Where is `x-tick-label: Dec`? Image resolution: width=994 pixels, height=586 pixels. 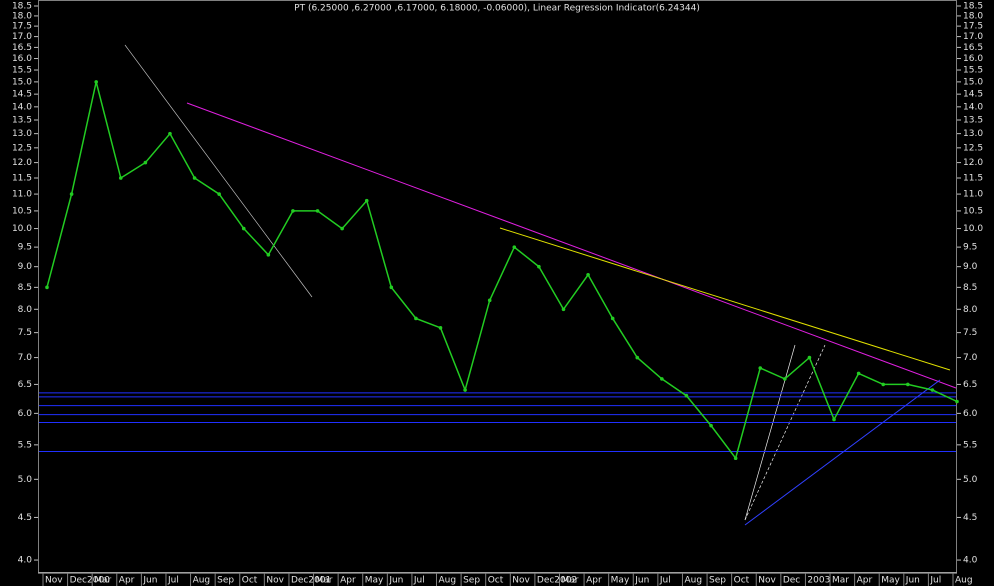
x-tick-label: Dec is located at coordinates (791, 581).